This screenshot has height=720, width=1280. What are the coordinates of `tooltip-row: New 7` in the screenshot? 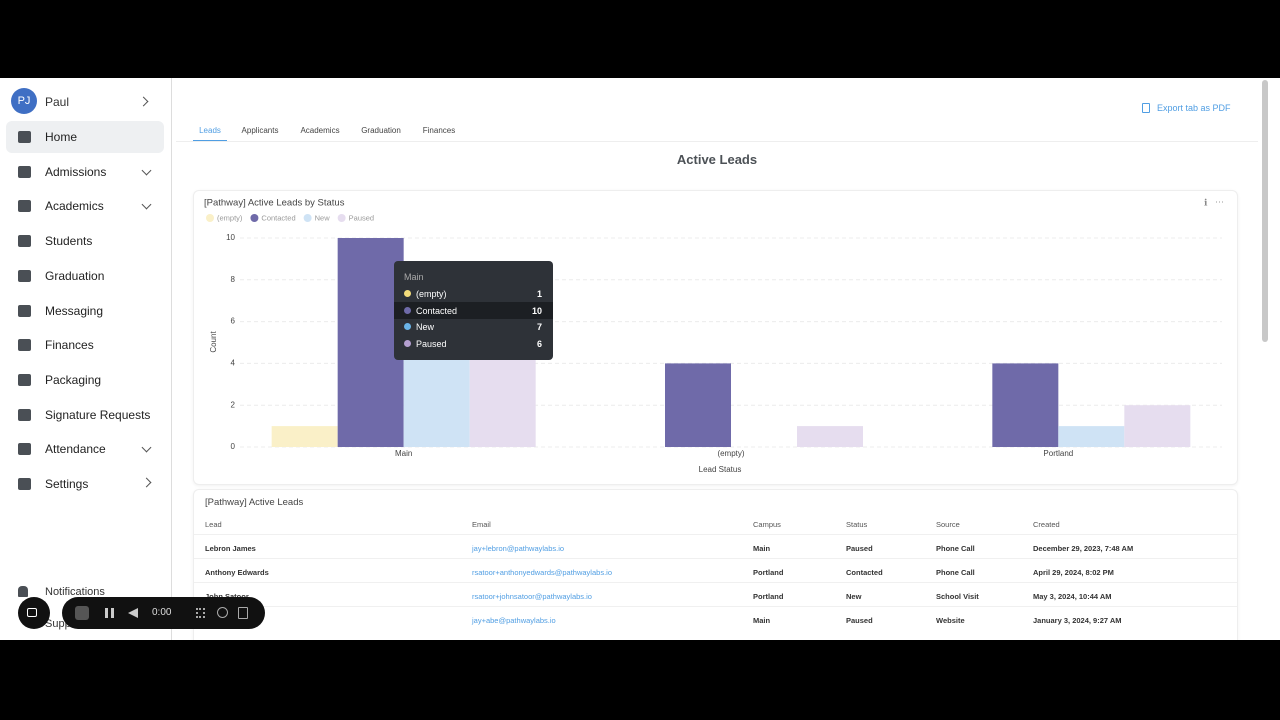 It's located at (473, 326).